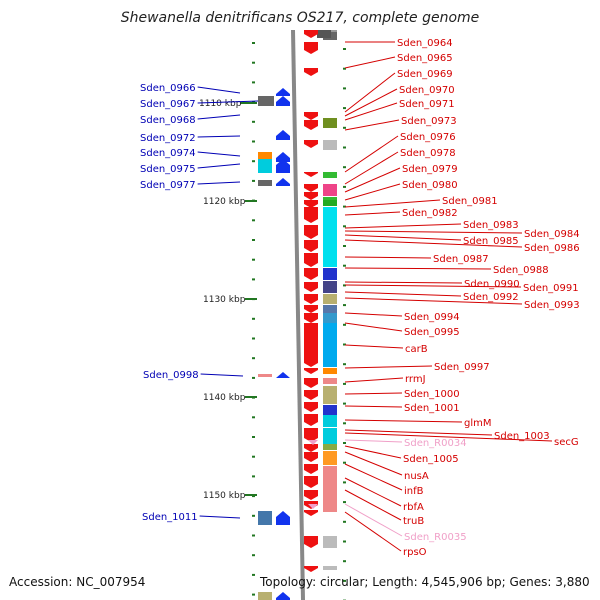 The height and width of the screenshot is (600, 600). What do you see at coordinates (416, 349) in the screenshot?
I see `gene-label-forward: carB` at bounding box center [416, 349].